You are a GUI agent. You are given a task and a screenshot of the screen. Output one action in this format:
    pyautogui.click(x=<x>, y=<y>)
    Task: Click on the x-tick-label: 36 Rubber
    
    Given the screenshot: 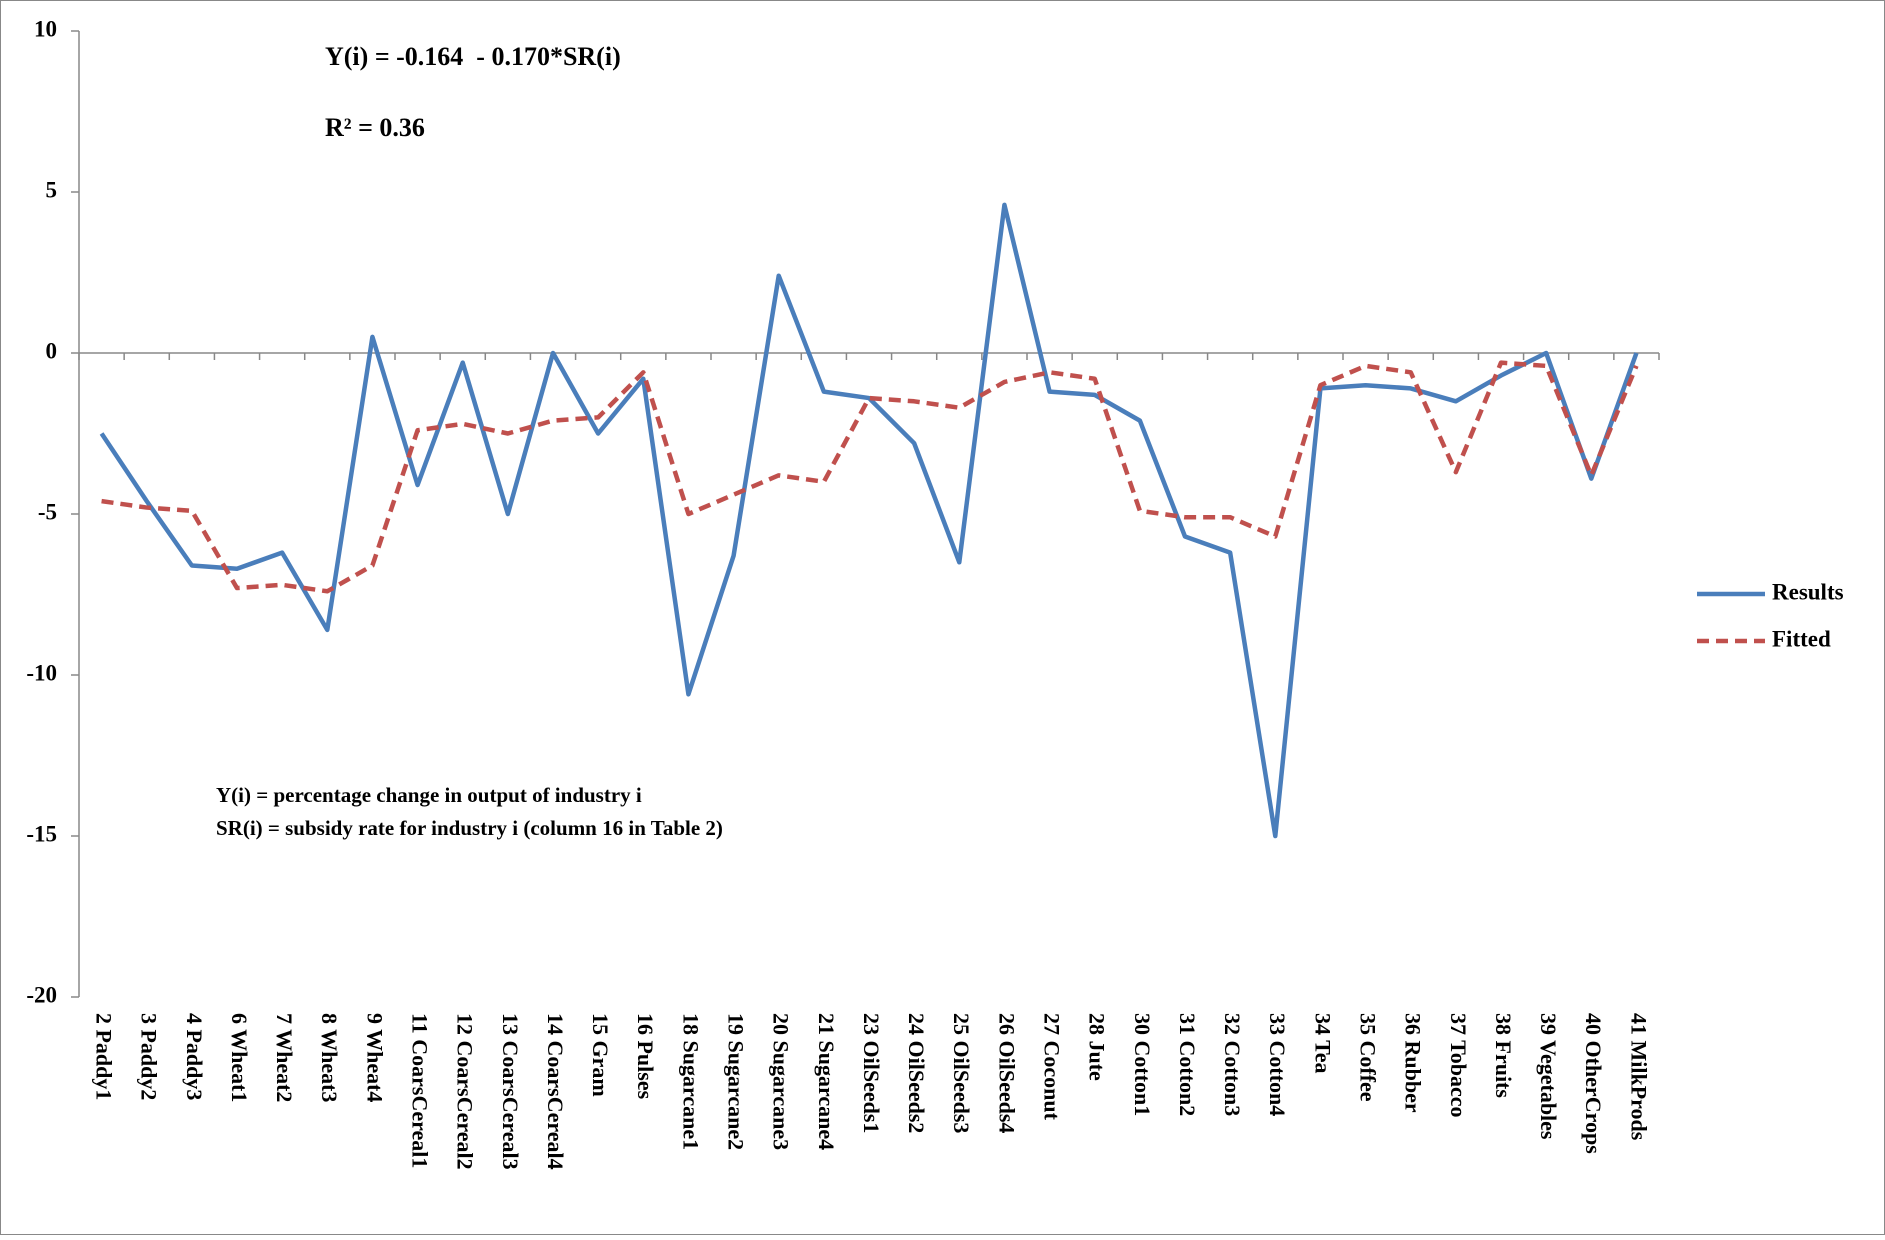 What is the action you would take?
    pyautogui.click(x=1413, y=1063)
    